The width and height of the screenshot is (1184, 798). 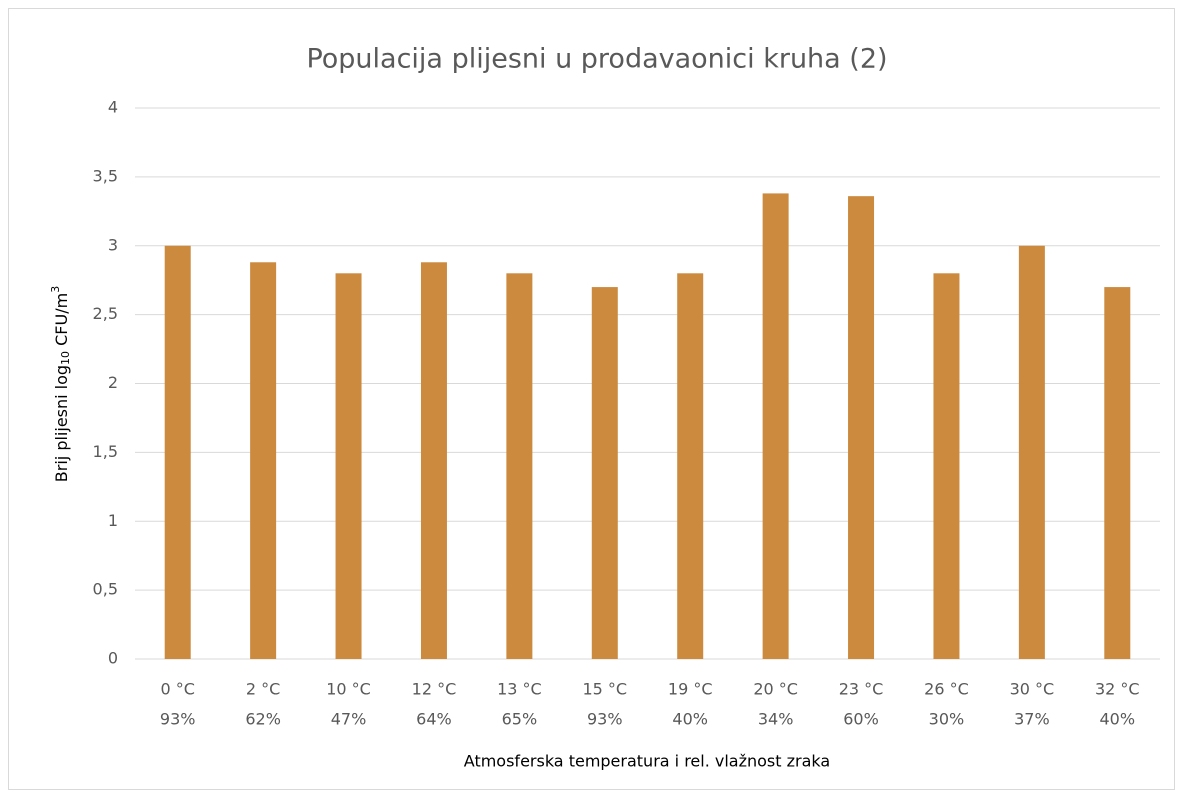 What do you see at coordinates (1032, 689) in the screenshot?
I see `x-tick-label: 30 °C` at bounding box center [1032, 689].